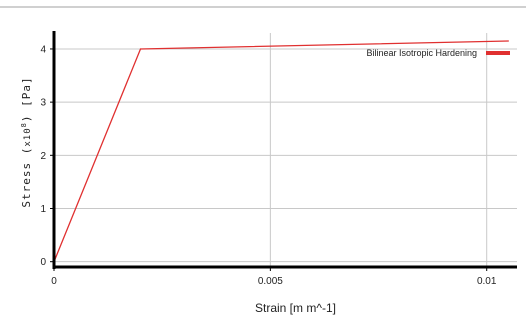 This screenshot has height=331, width=526. What do you see at coordinates (28, 136) in the screenshot?
I see `y-axis-title-scale: x10` at bounding box center [28, 136].